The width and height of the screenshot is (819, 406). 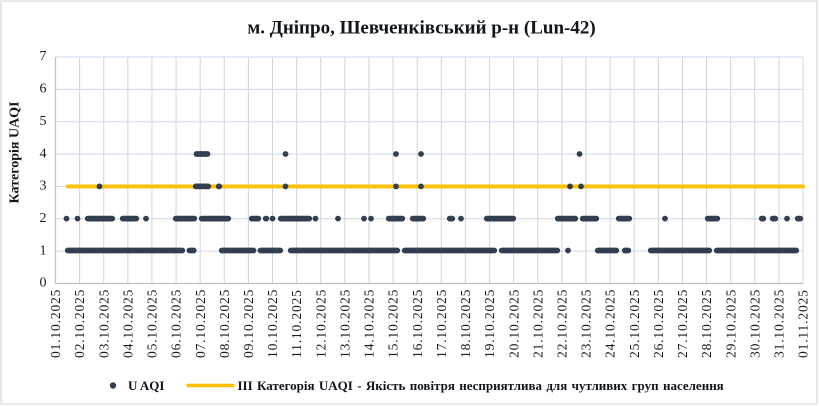 What do you see at coordinates (43, 89) in the screenshot?
I see `svg-text: 6` at bounding box center [43, 89].